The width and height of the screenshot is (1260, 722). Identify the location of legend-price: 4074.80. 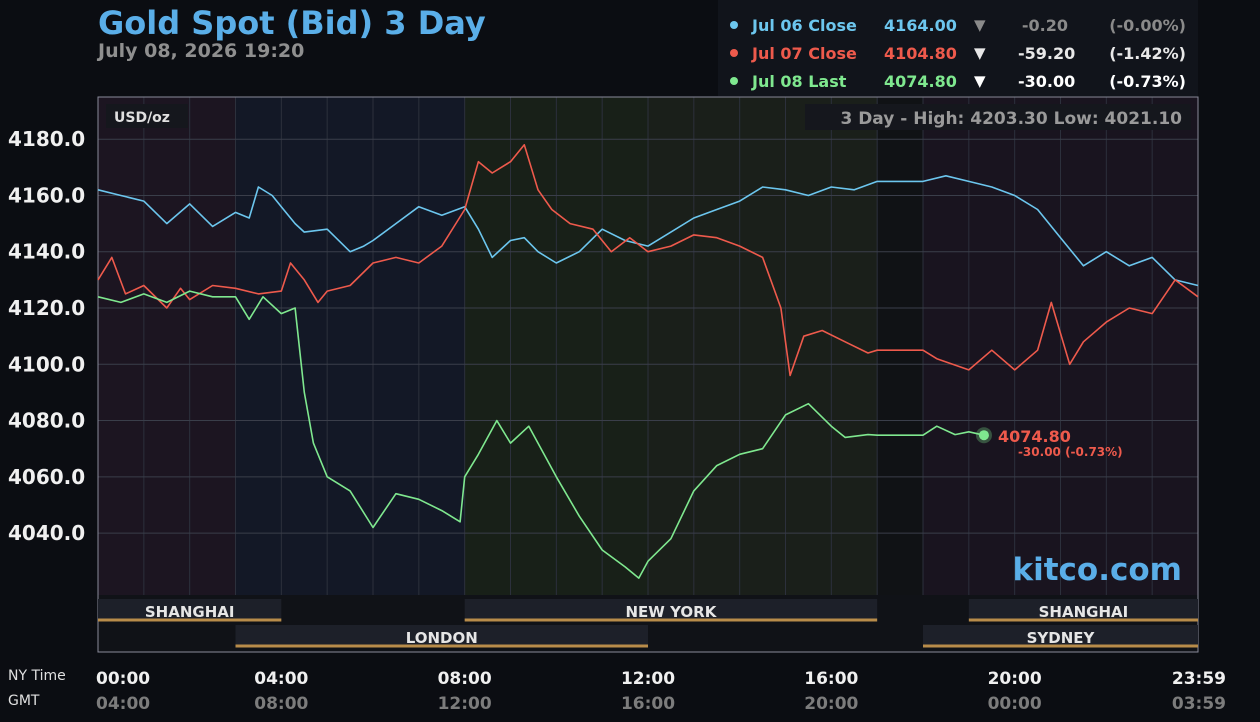
(920, 81).